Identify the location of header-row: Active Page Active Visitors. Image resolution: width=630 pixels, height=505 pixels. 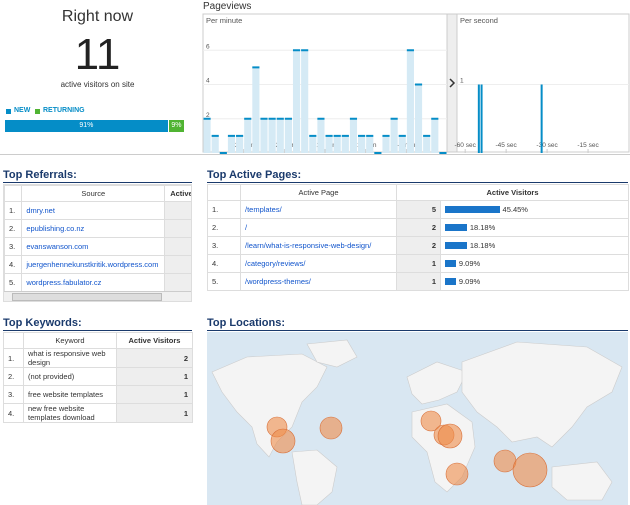
(418, 192).